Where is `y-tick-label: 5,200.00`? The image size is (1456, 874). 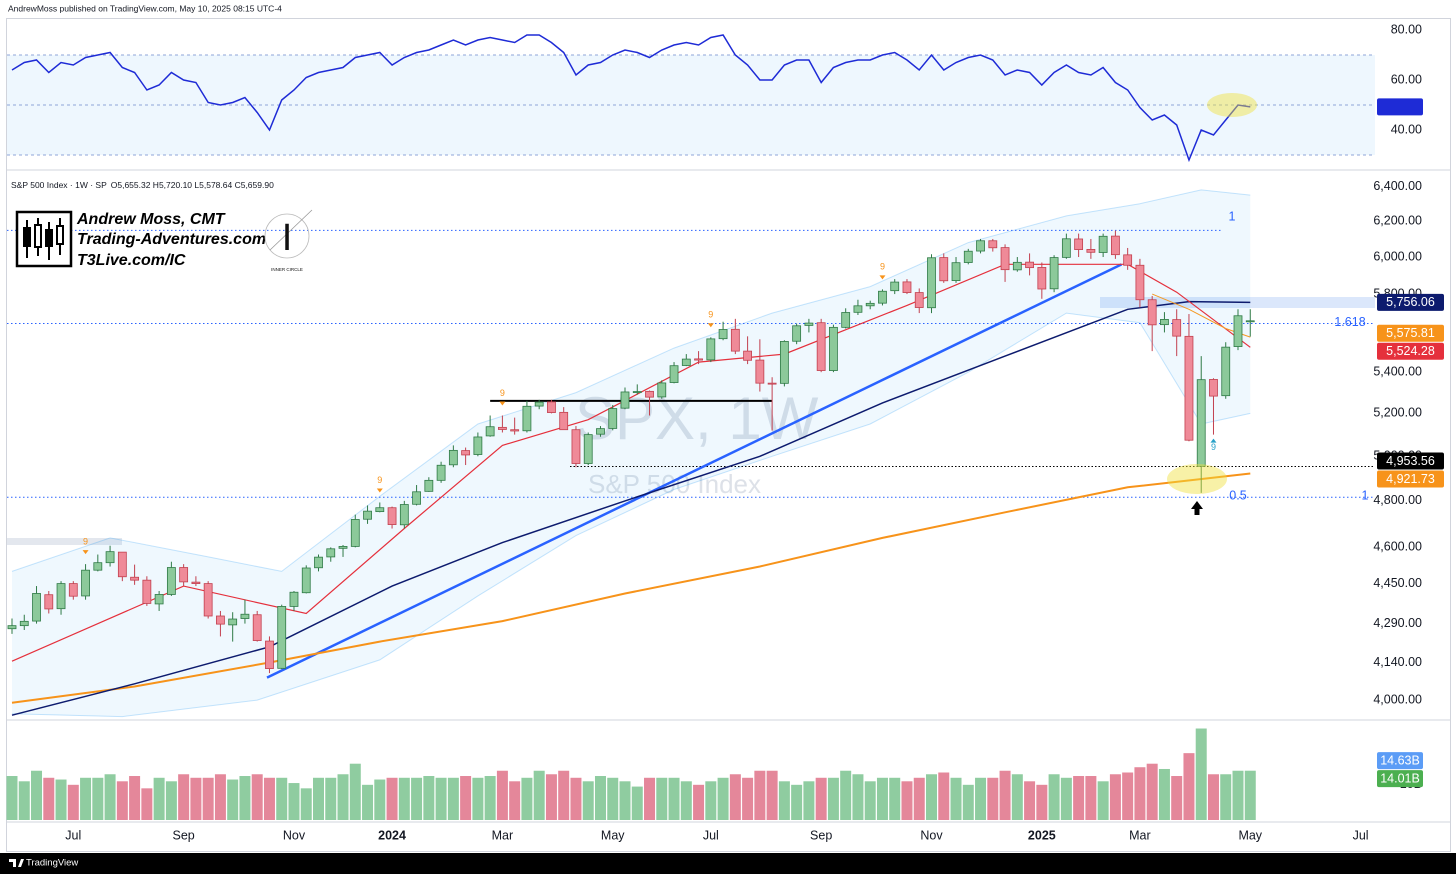
y-tick-label: 5,200.00 is located at coordinates (1397, 413).